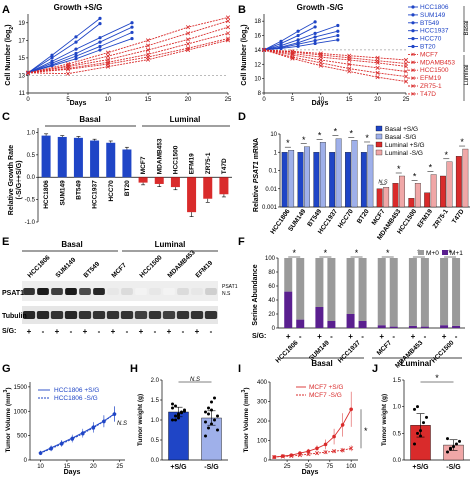  I want to click on legend-label: MCF7, so click(429, 54).